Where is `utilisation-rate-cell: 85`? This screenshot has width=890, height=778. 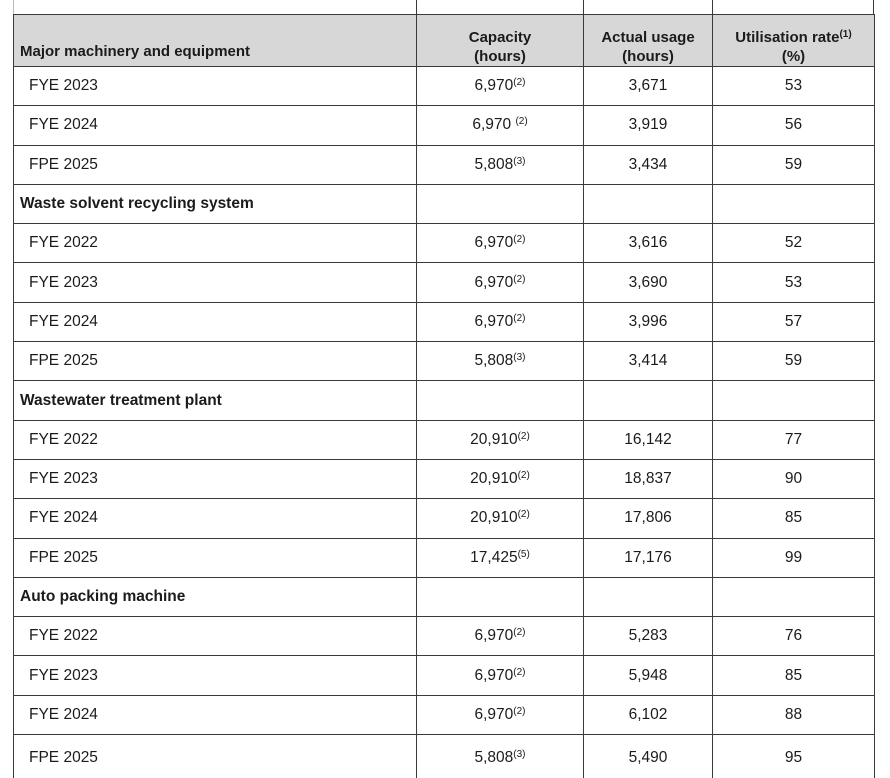
utilisation-rate-cell: 85 is located at coordinates (793, 675).